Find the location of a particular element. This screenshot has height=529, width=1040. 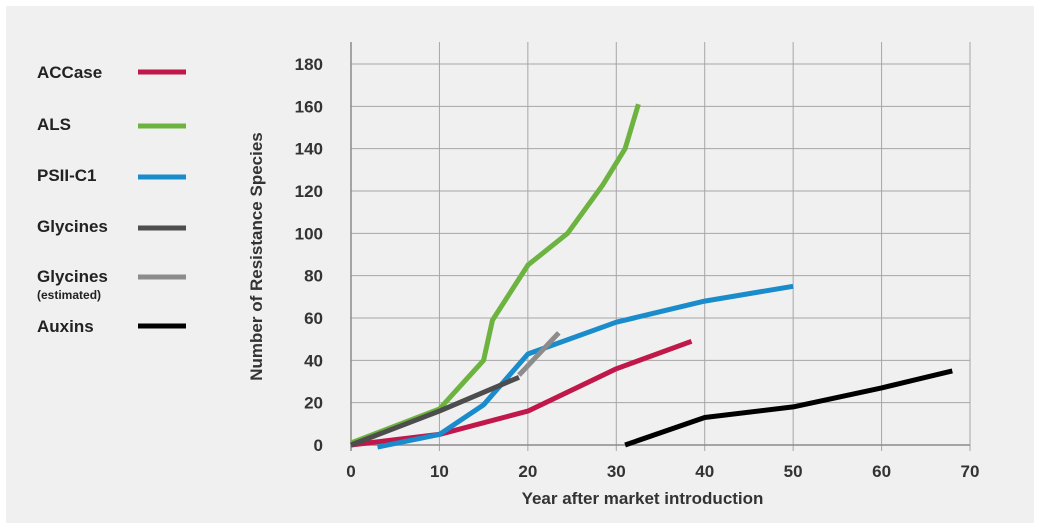

x-tick-label: 50 is located at coordinates (793, 471).